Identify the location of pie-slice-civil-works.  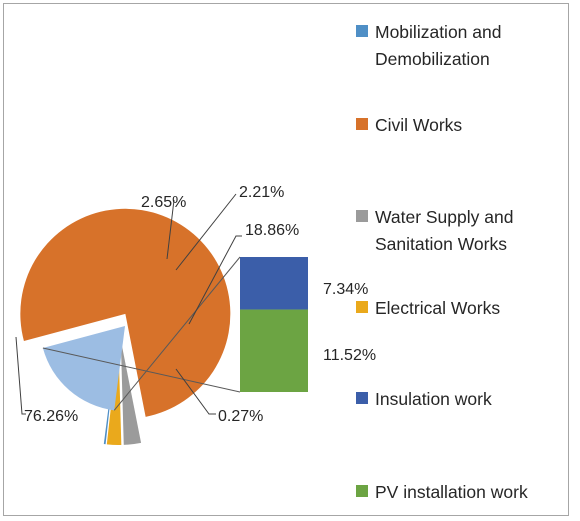
(125, 312).